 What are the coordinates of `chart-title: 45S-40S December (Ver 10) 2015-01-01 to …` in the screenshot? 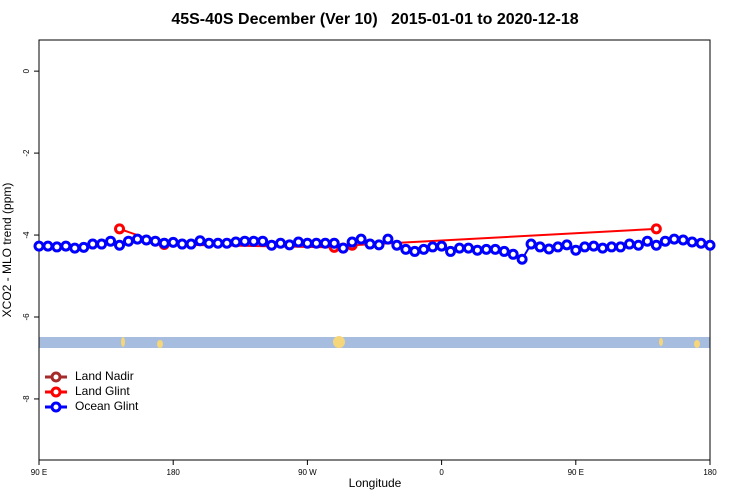 It's located at (374, 19).